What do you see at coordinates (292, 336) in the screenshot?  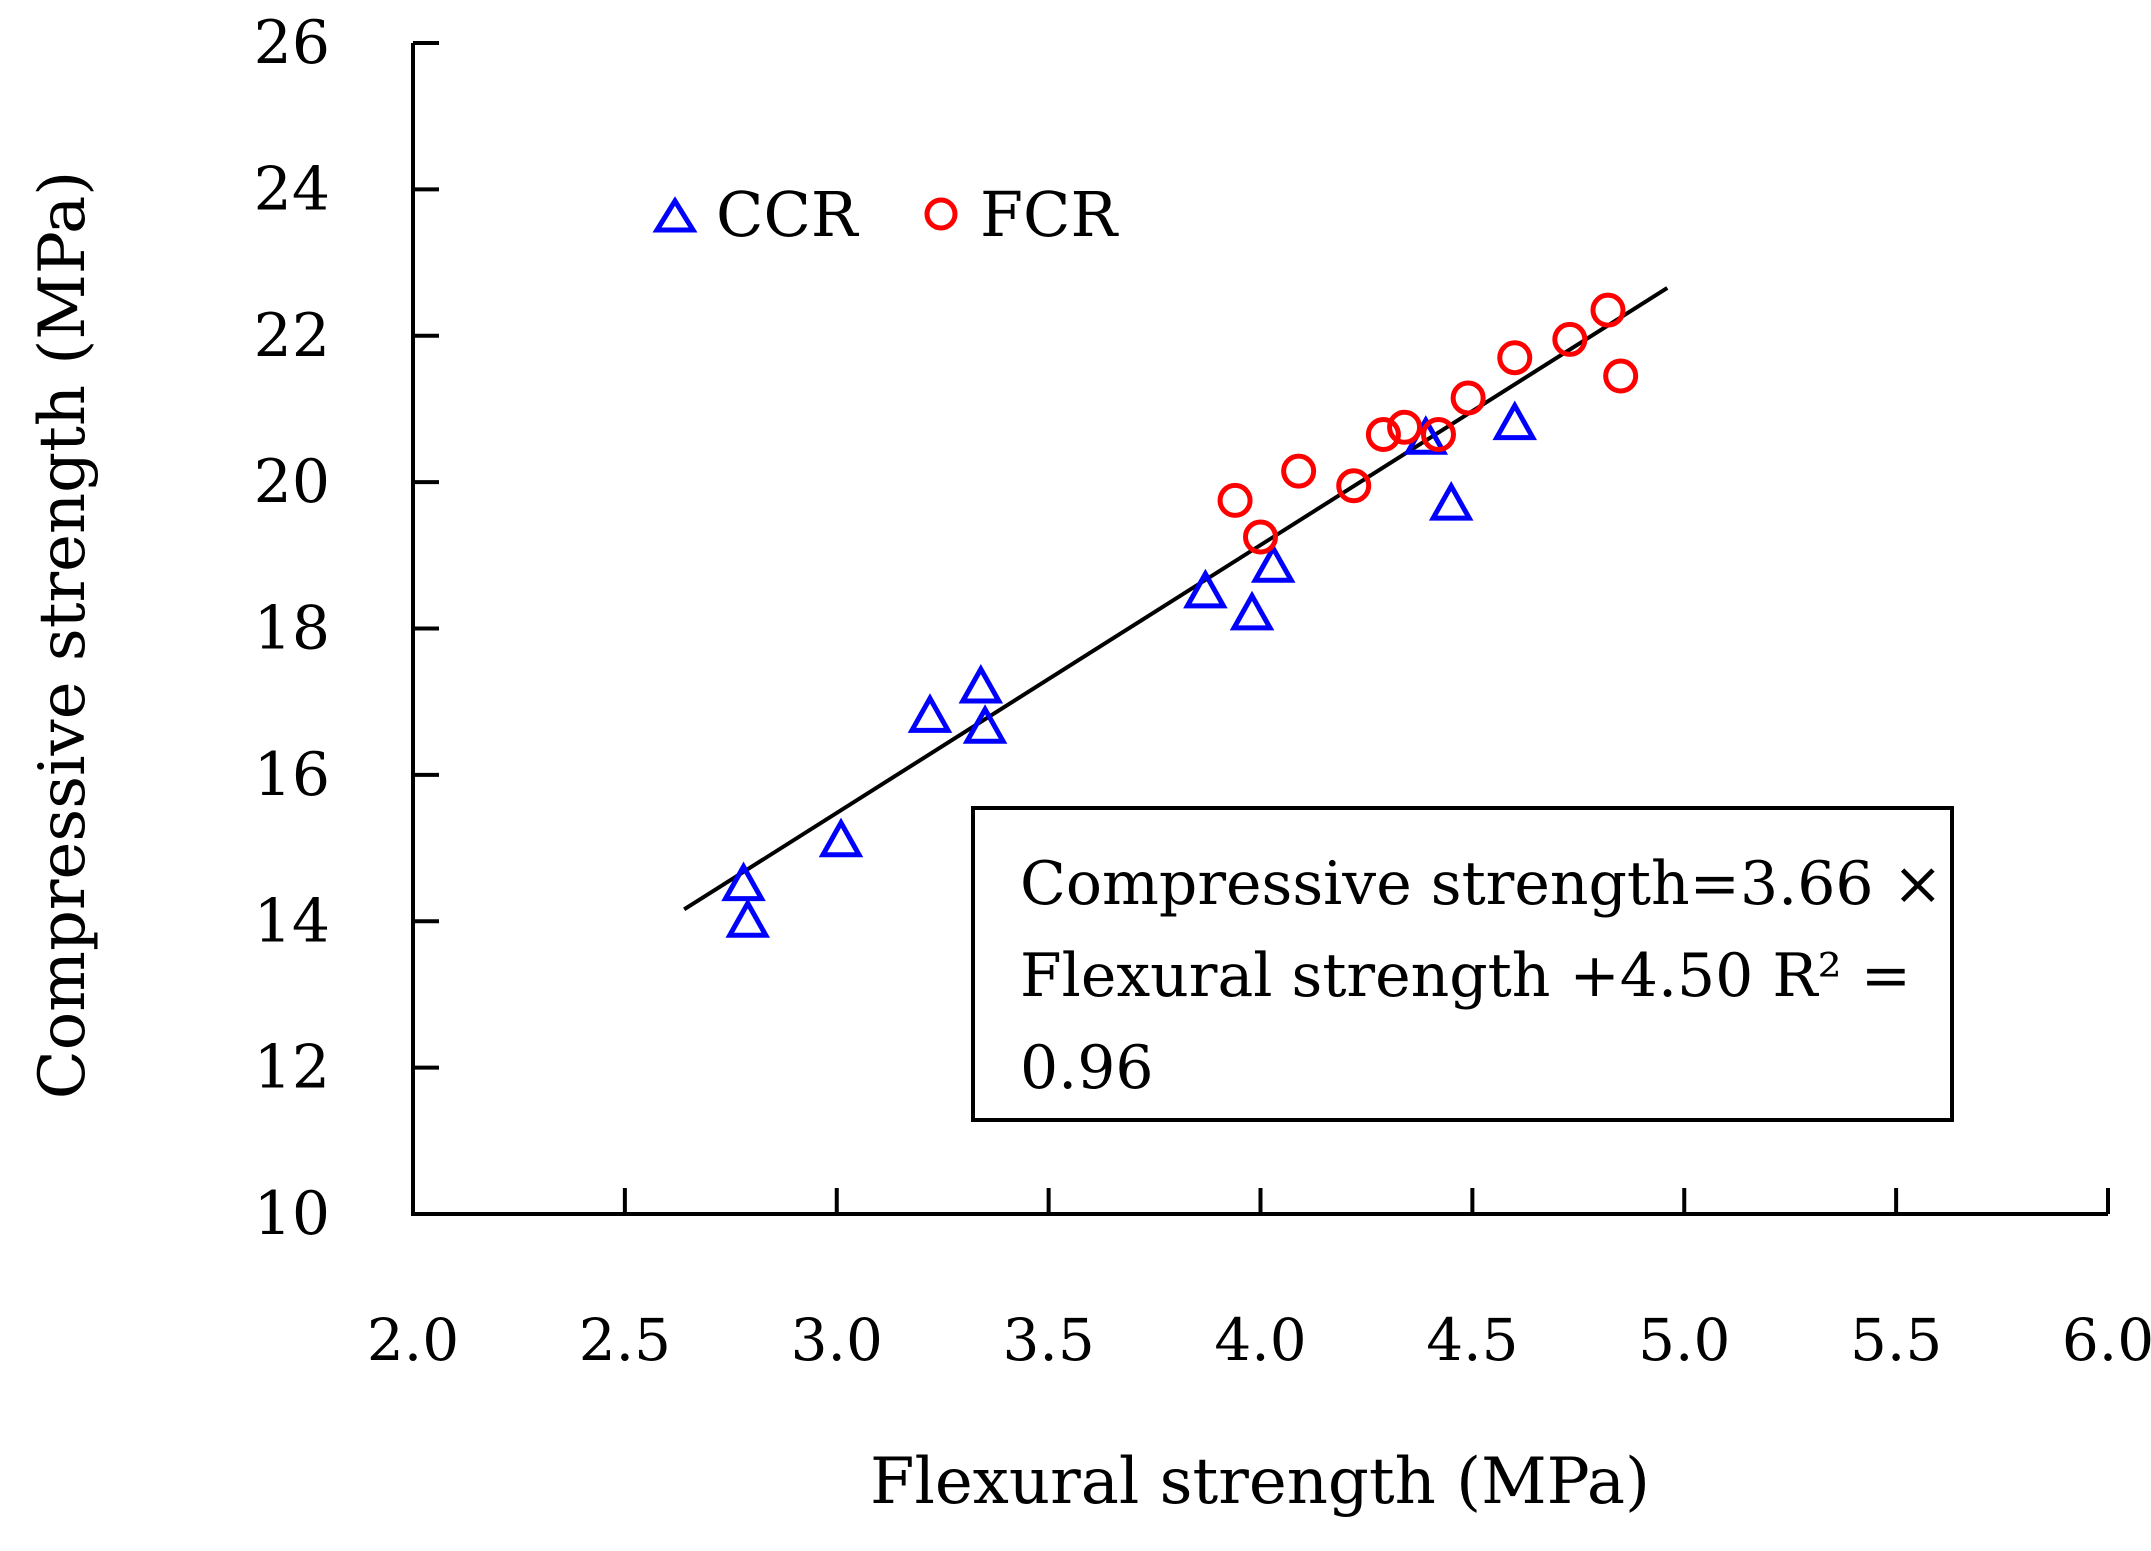 I see `y-tick-label: 22` at bounding box center [292, 336].